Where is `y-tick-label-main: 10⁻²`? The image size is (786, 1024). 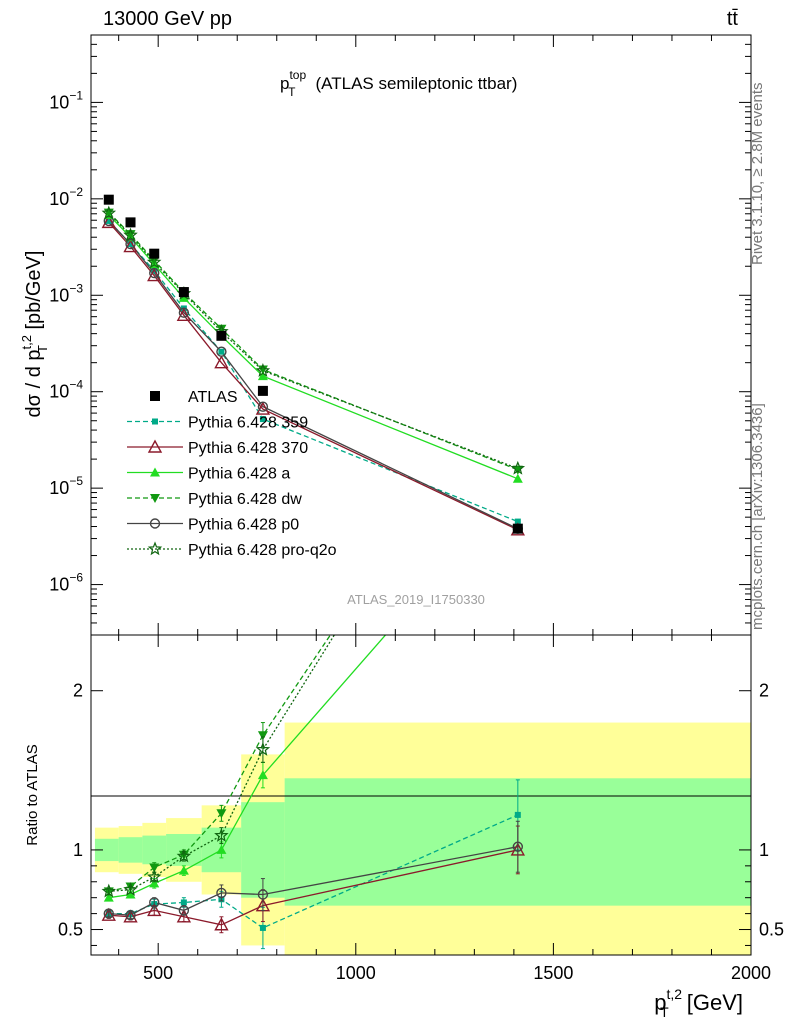 y-tick-label-main: 10⁻² is located at coordinates (66, 197).